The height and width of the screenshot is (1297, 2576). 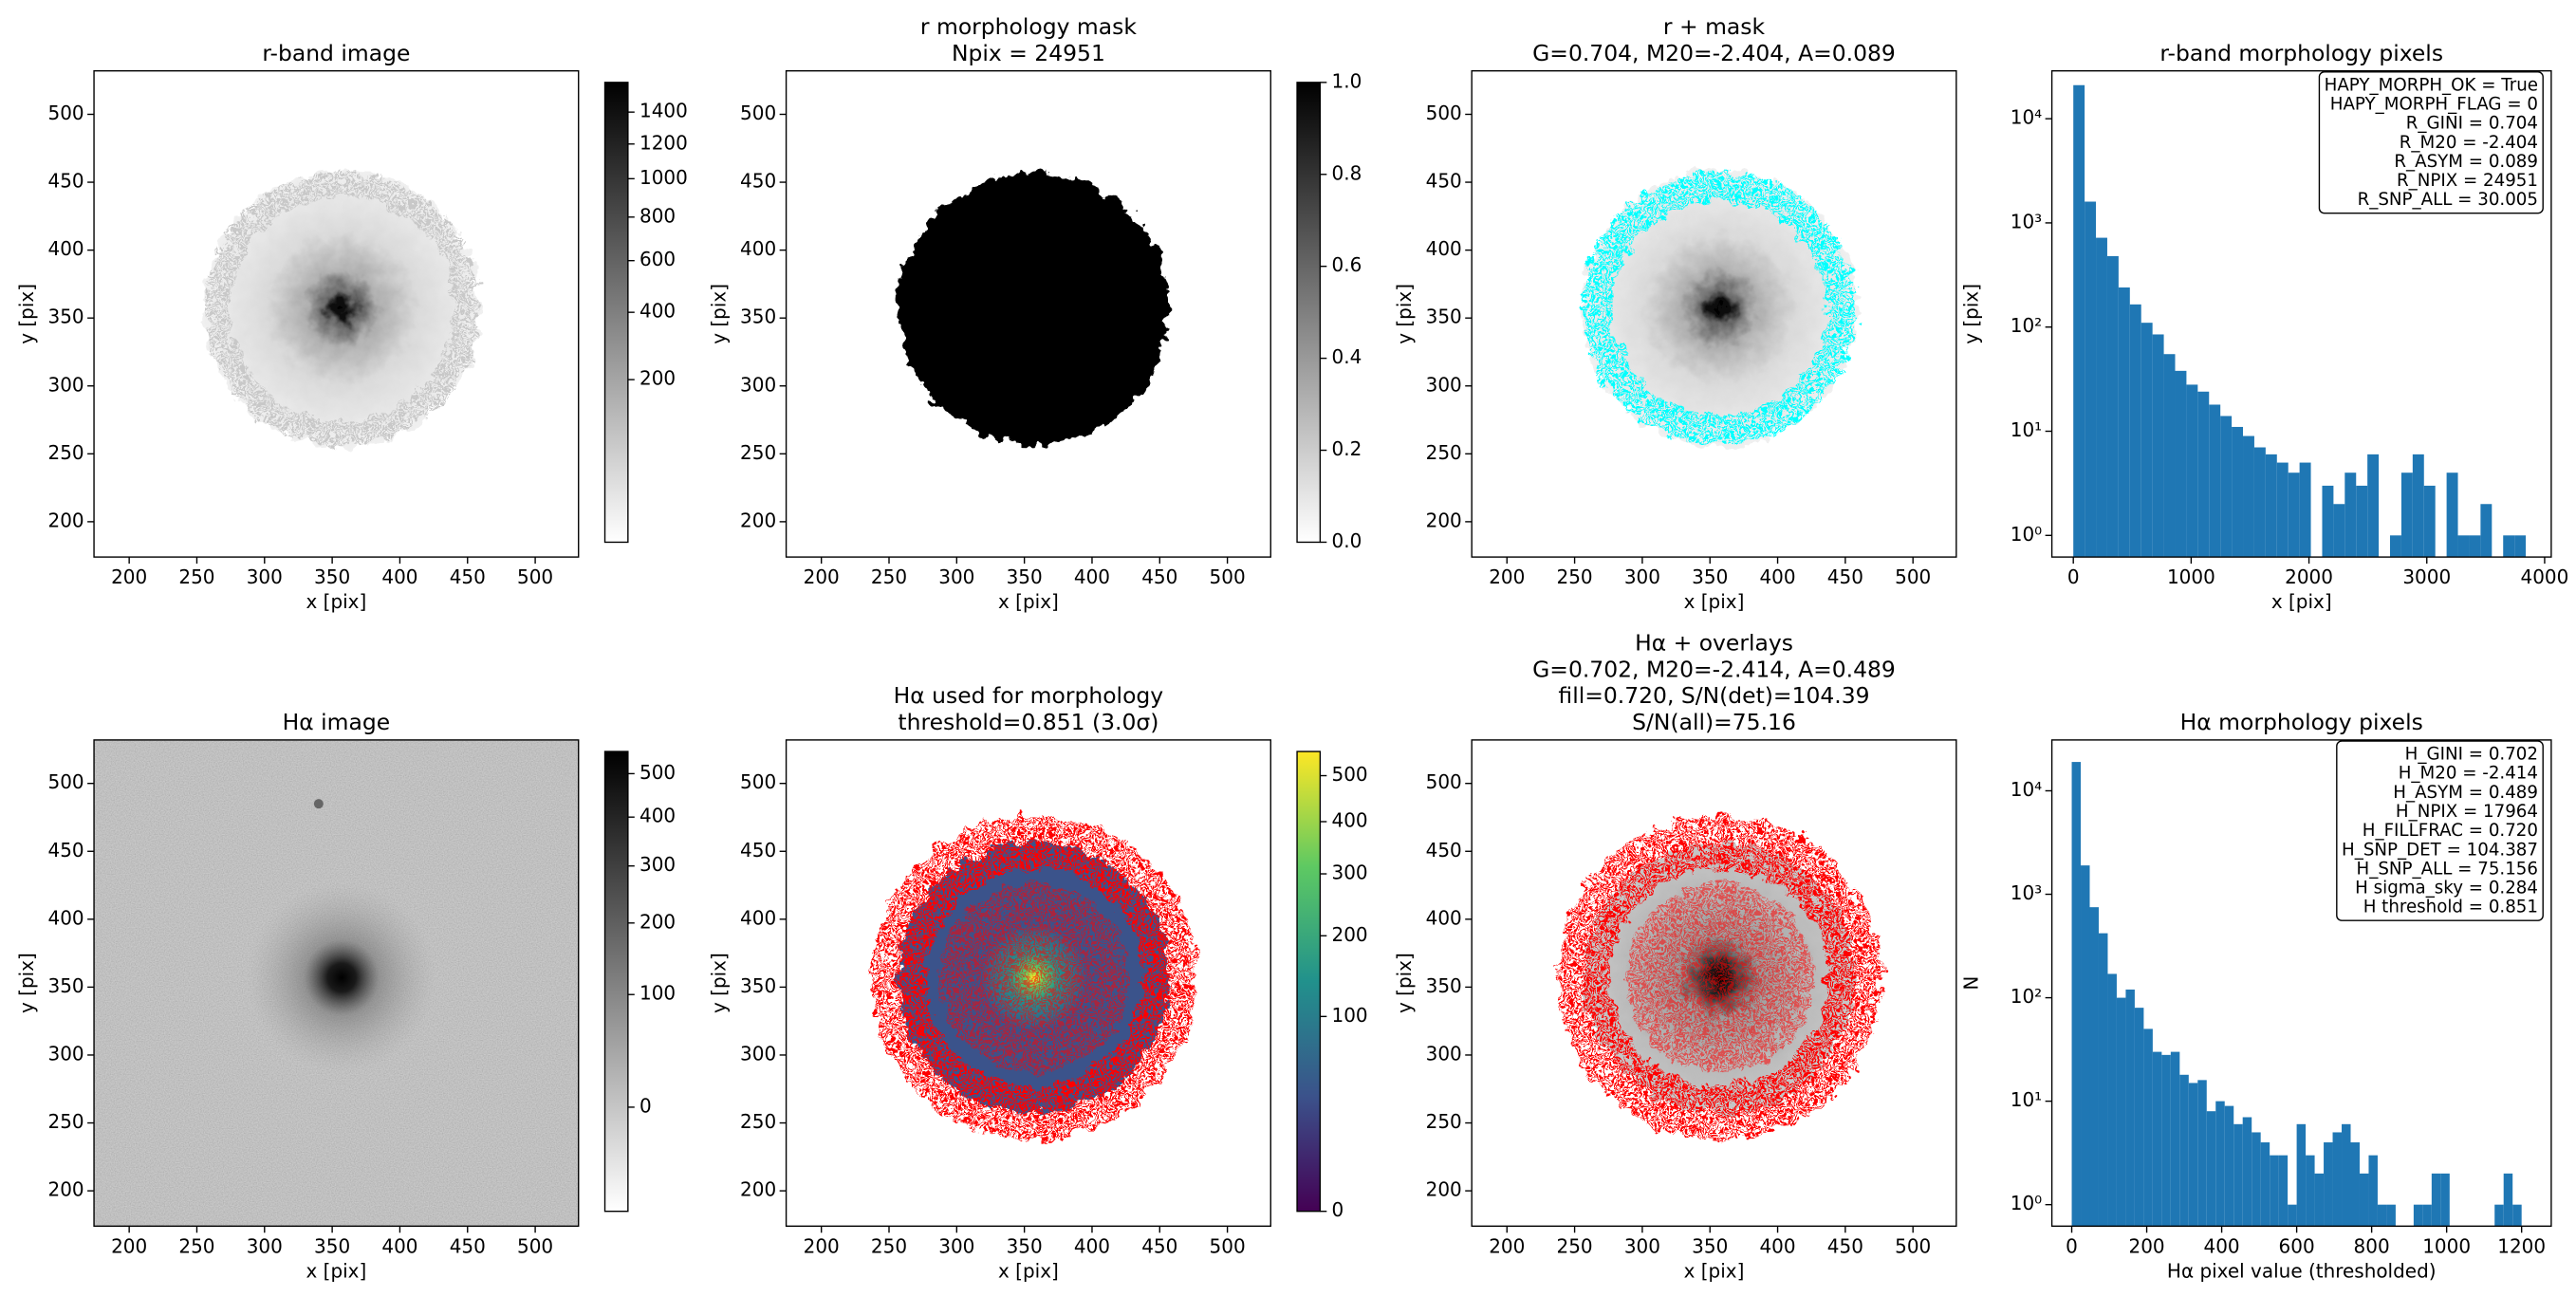 What do you see at coordinates (1444, 385) in the screenshot?
I see `y-tick-label: 300` at bounding box center [1444, 385].